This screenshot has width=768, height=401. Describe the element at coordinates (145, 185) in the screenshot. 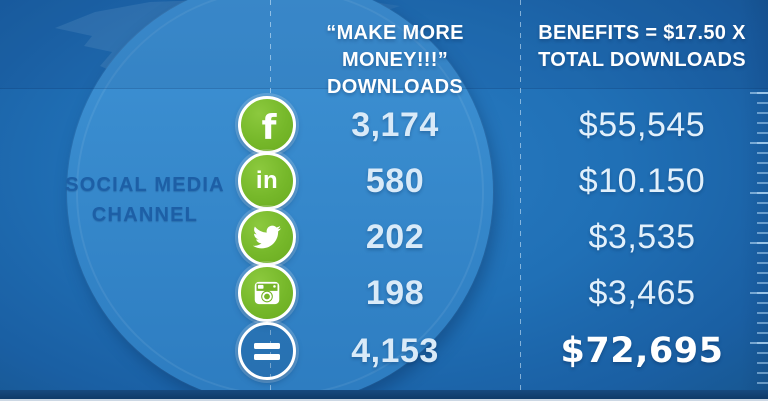

I see `side-label-line1: SOCIAL MEDIA` at that location.